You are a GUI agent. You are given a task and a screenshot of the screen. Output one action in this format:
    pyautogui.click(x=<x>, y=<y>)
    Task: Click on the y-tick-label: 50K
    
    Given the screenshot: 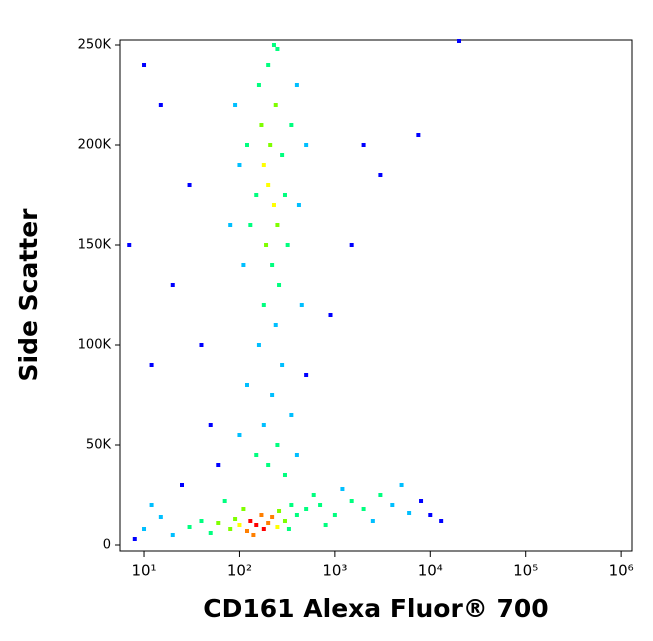 What is the action you would take?
    pyautogui.click(x=99, y=445)
    